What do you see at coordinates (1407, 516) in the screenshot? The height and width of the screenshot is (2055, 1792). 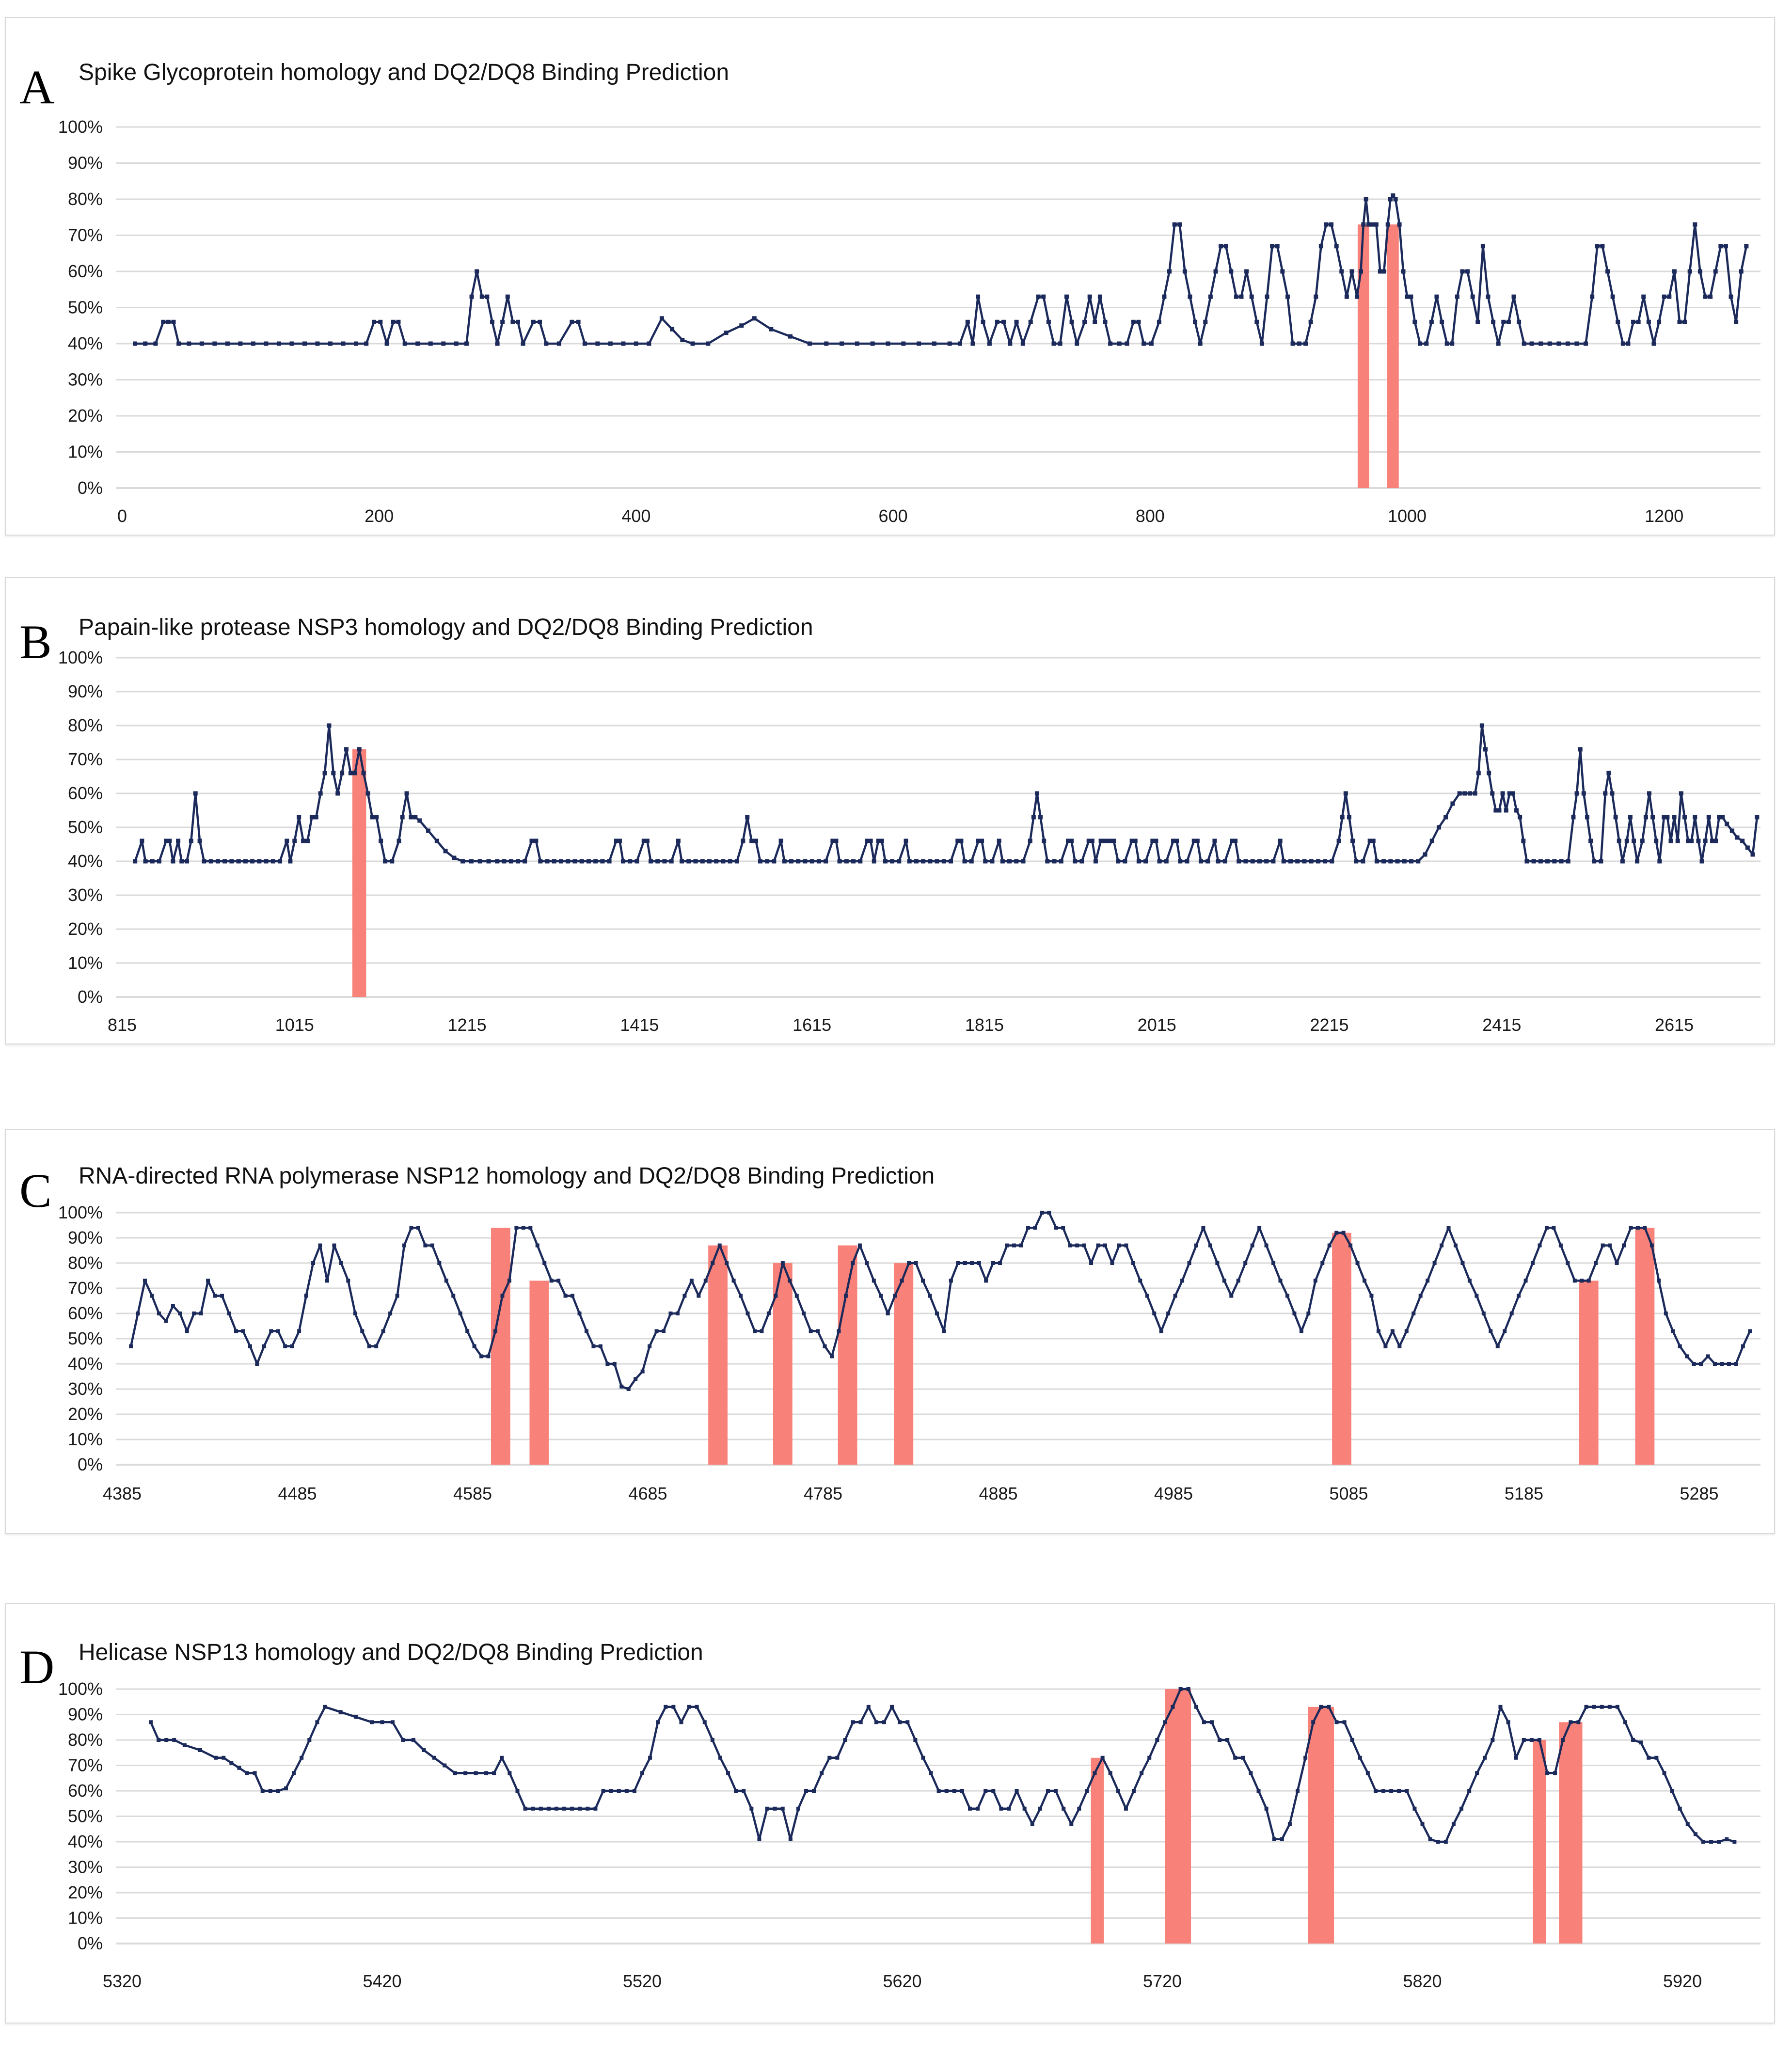 I see `x-axis-tick-label: 1000` at bounding box center [1407, 516].